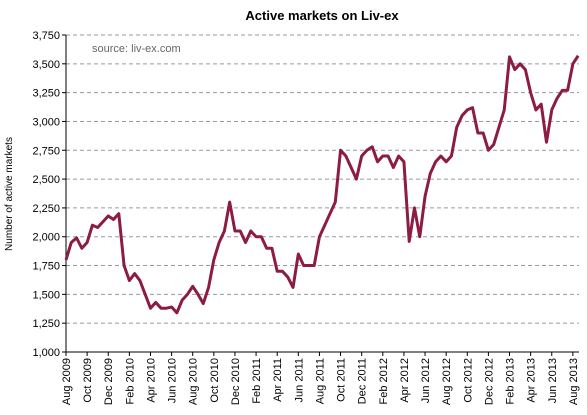 The width and height of the screenshot is (587, 415). What do you see at coordinates (151, 380) in the screenshot?
I see `x-tick-label: Apr 2010` at bounding box center [151, 380].